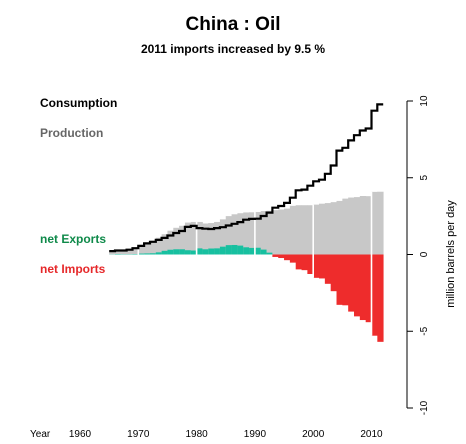 The image size is (466, 444). What do you see at coordinates (371, 434) in the screenshot?
I see `x-tick-label: 2010` at bounding box center [371, 434].